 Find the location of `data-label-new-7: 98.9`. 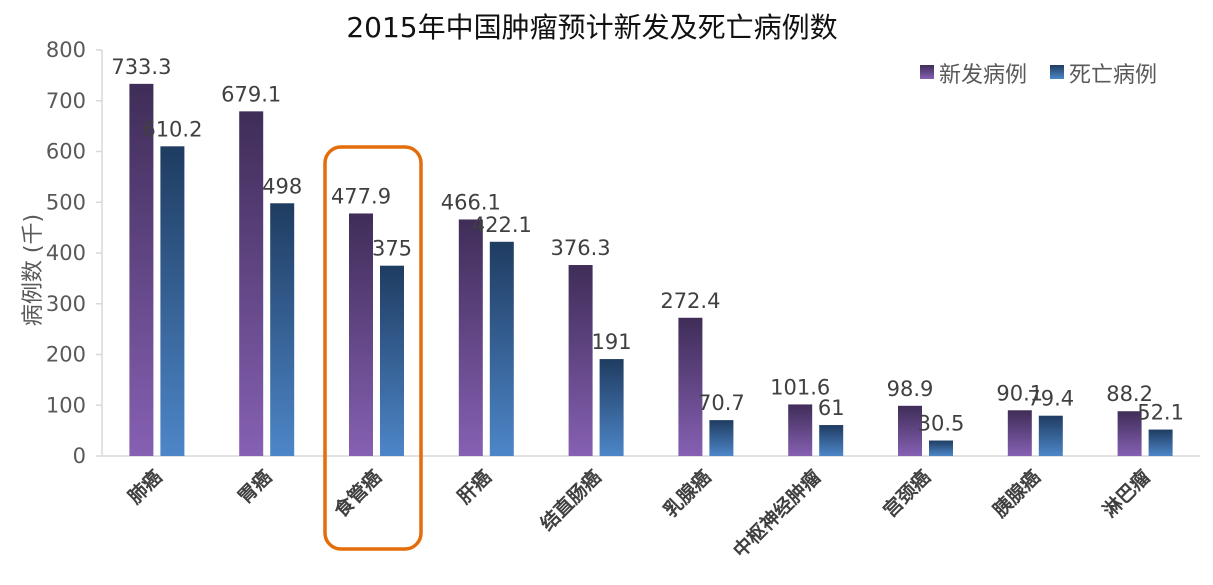

data-label-new-7: 98.9 is located at coordinates (910, 389).